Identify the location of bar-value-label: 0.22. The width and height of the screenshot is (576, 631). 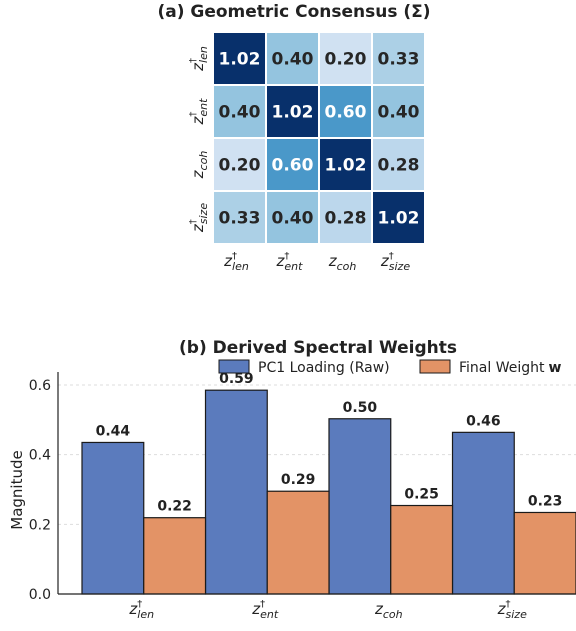
(174, 507).